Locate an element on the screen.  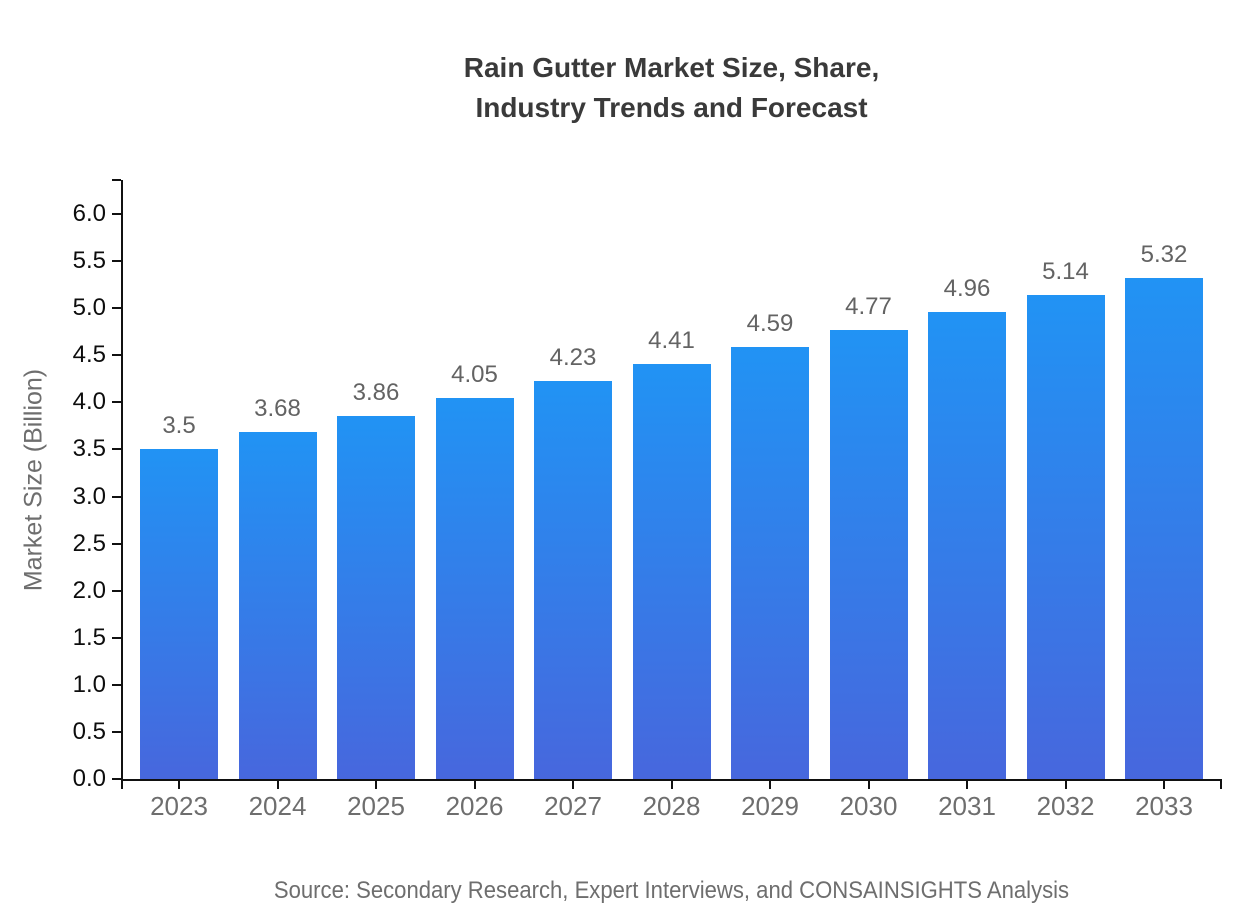
y-tick-label: 2.0 is located at coordinates (89, 590).